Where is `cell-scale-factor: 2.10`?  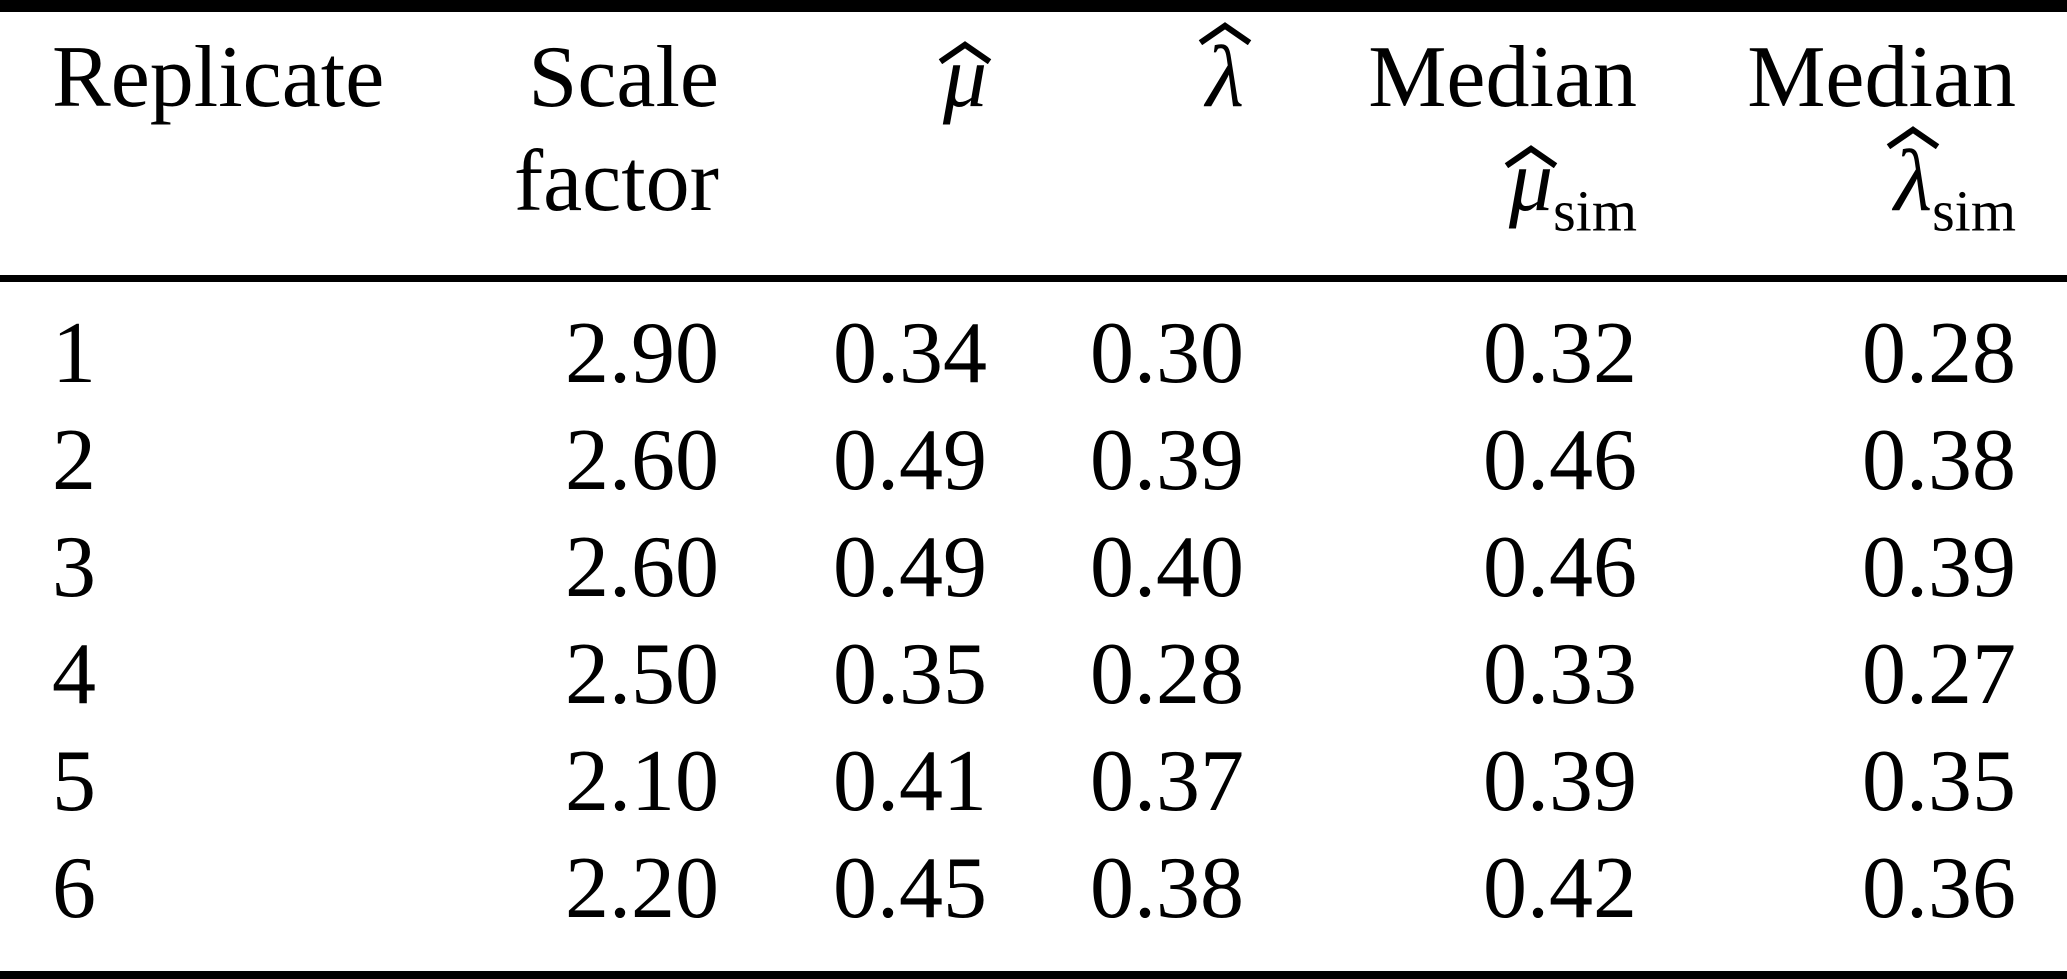 cell-scale-factor: 2.10 is located at coordinates (642, 781).